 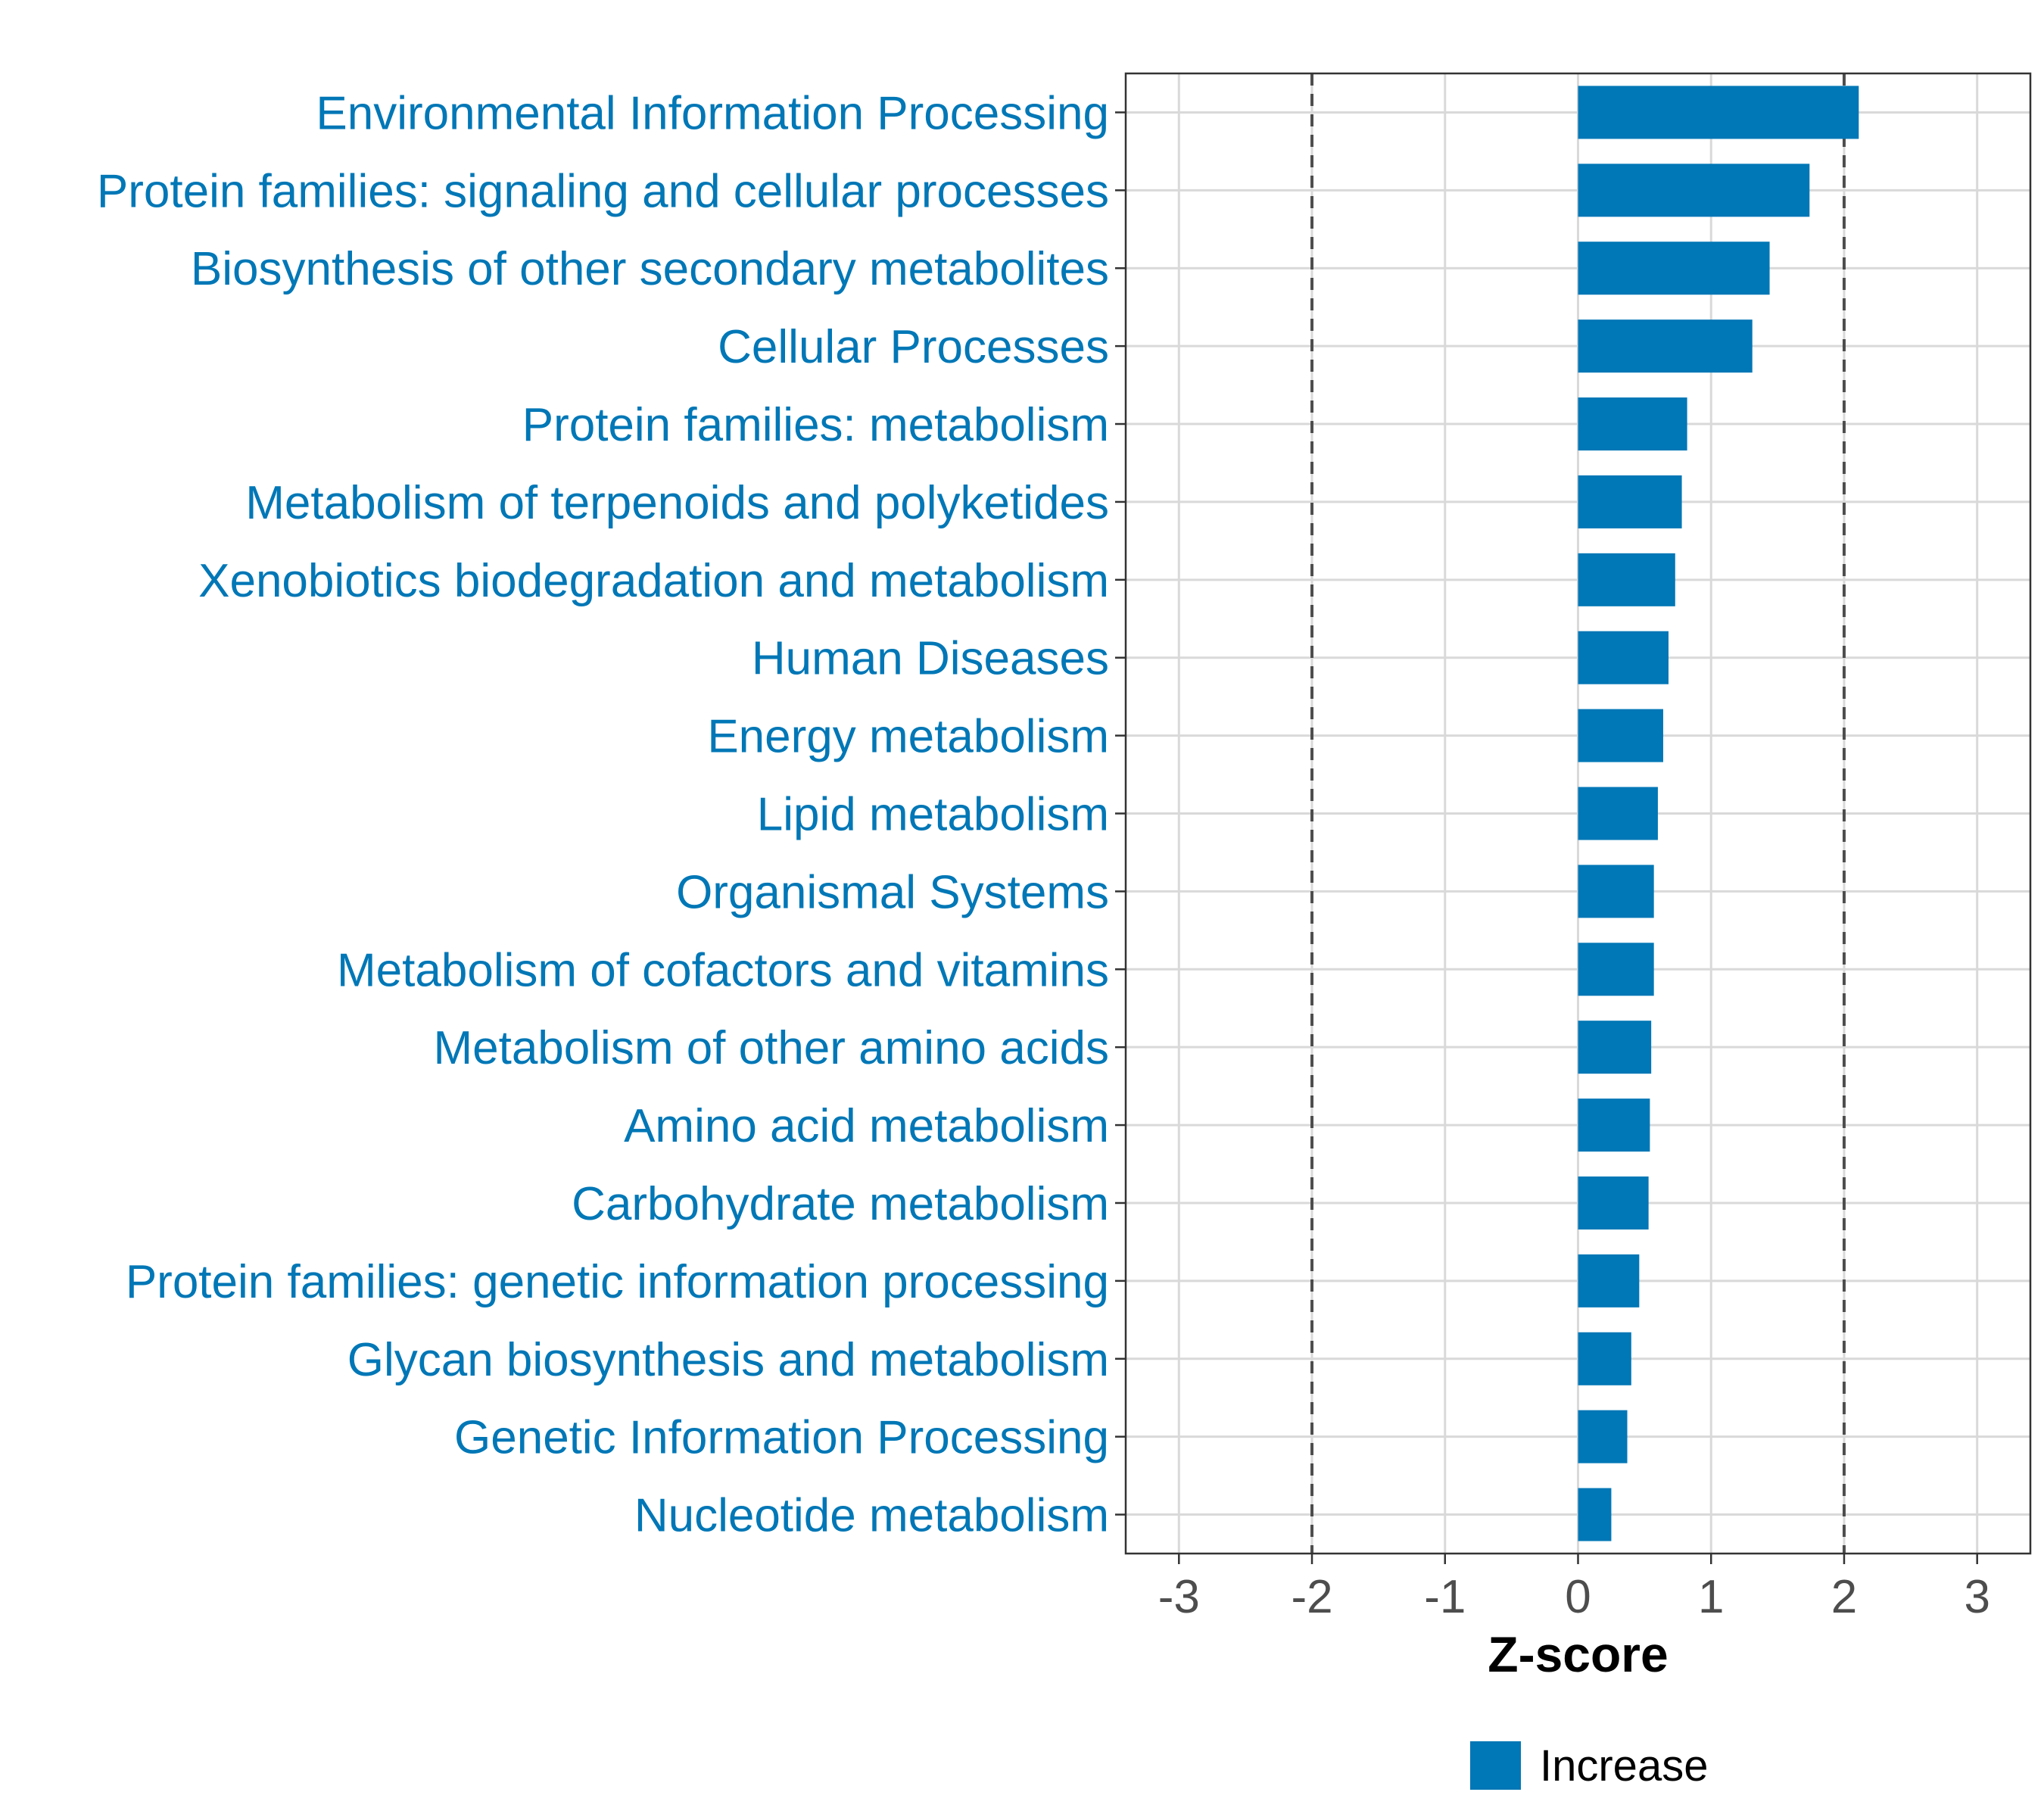 What do you see at coordinates (840, 1204) in the screenshot?
I see `category-label-14: Carbohydrate metabolism` at bounding box center [840, 1204].